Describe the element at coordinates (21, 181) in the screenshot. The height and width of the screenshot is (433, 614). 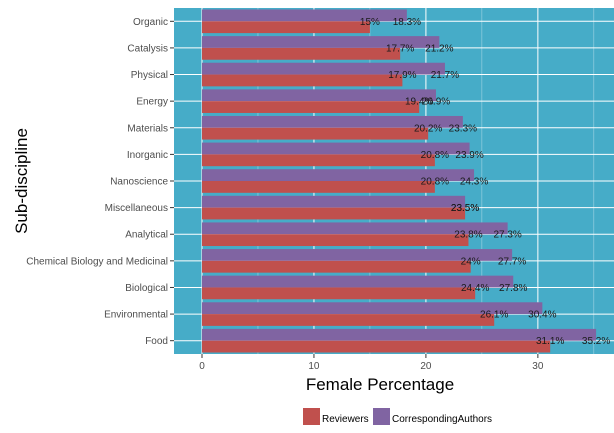
I see `y-axis-title: Sub-discipline` at that location.